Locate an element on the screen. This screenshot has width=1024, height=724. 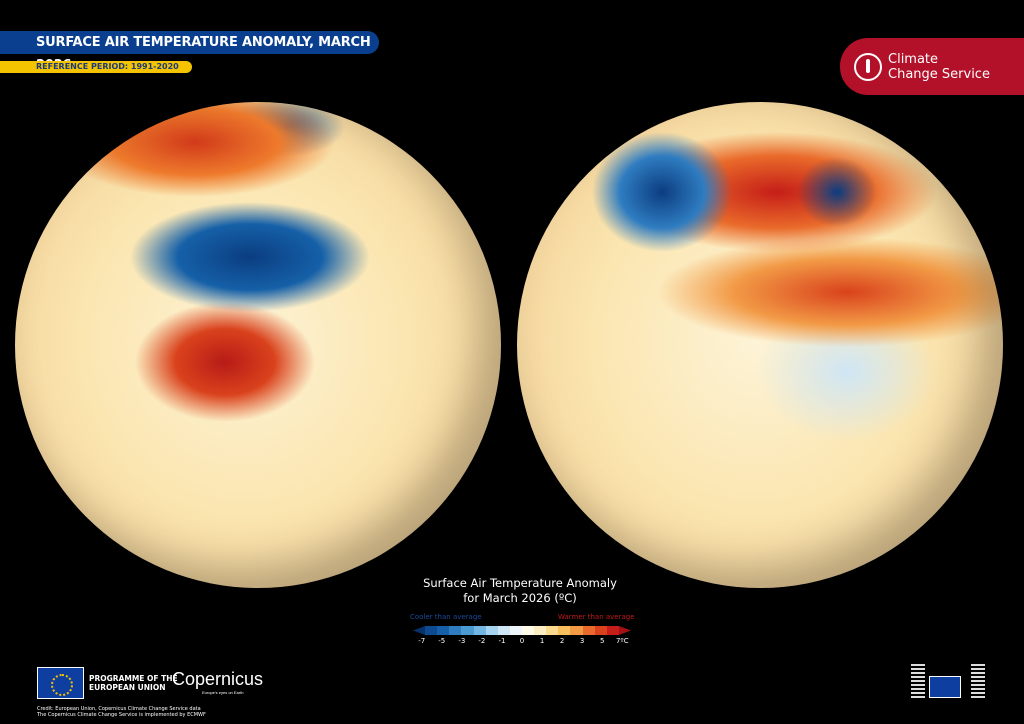
color-scale-bar is located at coordinates (522, 630).